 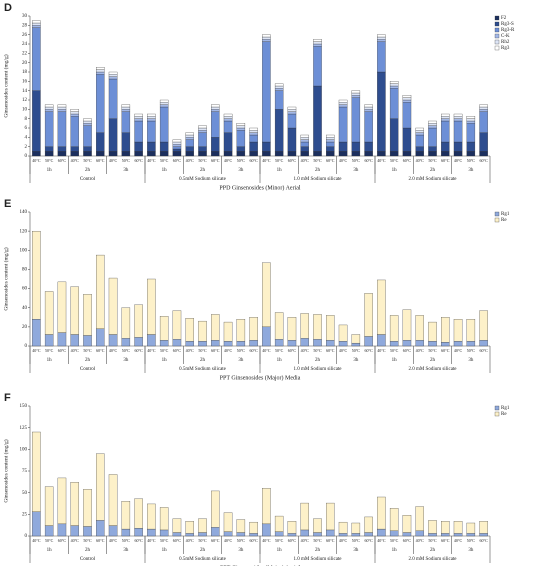 What do you see at coordinates (432, 559) in the screenshot?
I see `treatment-label: 2.0 mM Sodium silicate` at bounding box center [432, 559].